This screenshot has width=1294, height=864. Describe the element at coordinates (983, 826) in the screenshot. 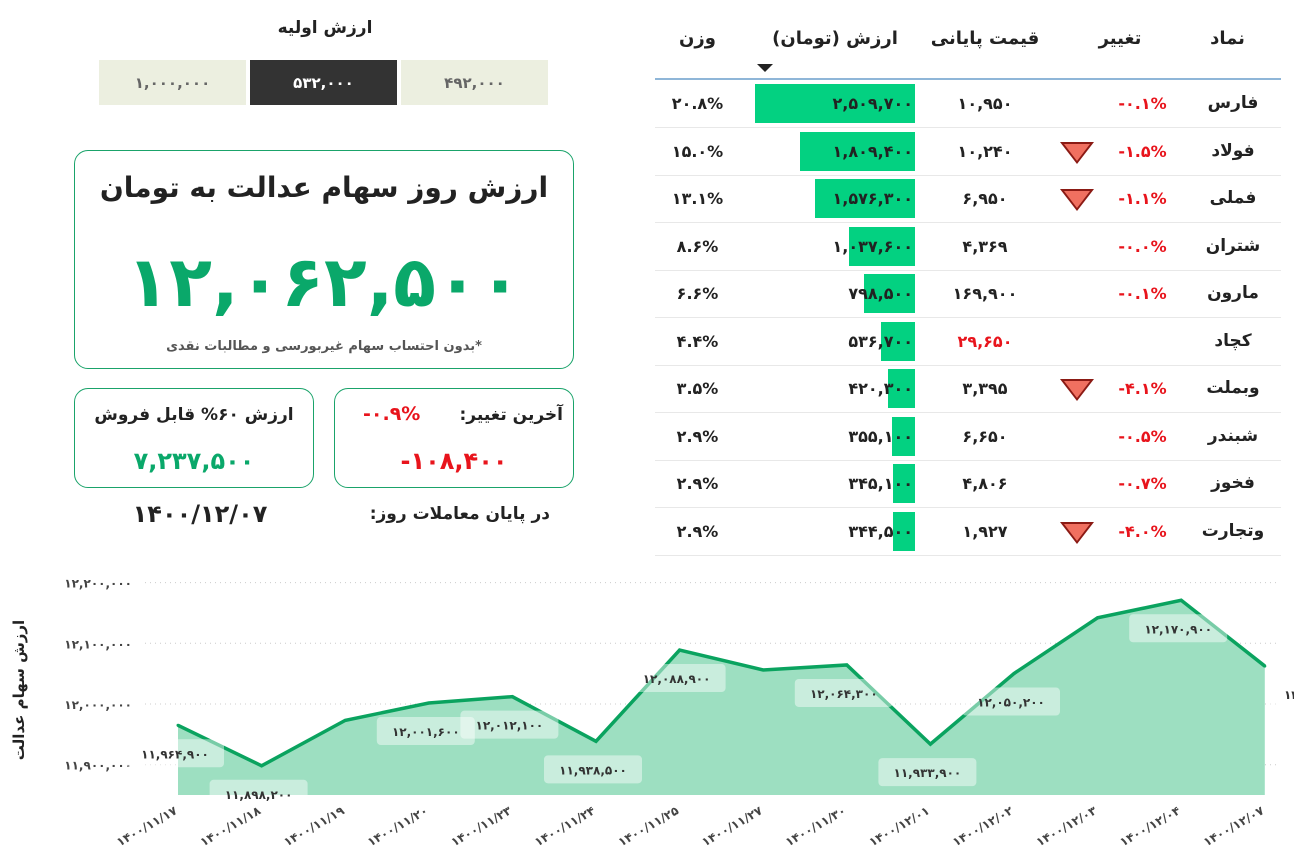

I see `x-tick-label: ۱۴۰۰/۱۲/۰۲` at that location.